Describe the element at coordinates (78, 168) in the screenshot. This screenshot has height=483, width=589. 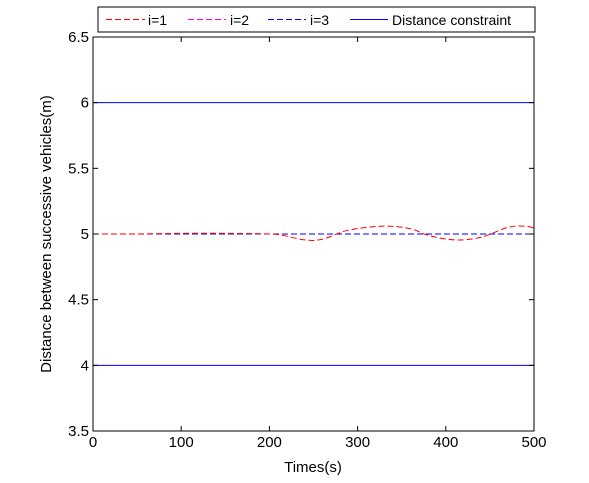
I see `y-tick-label: 5.5` at that location.